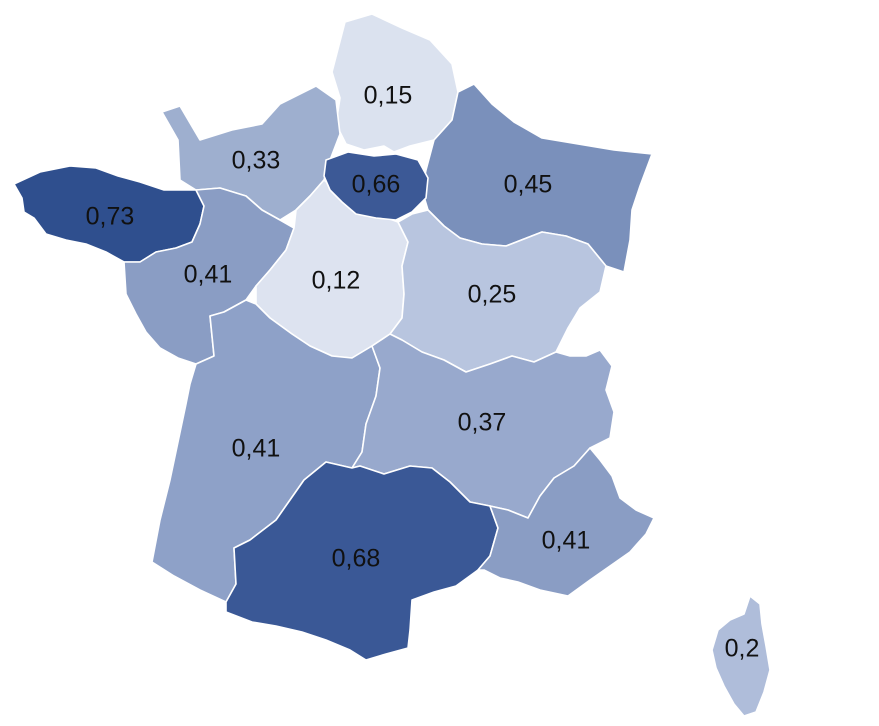  I want to click on region-corse: 0,2, so click(741, 656).